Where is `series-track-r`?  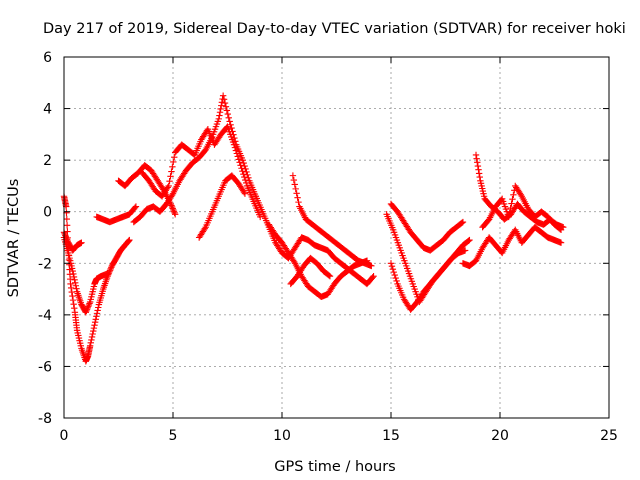
series-track-r is located at coordinates (522, 207).